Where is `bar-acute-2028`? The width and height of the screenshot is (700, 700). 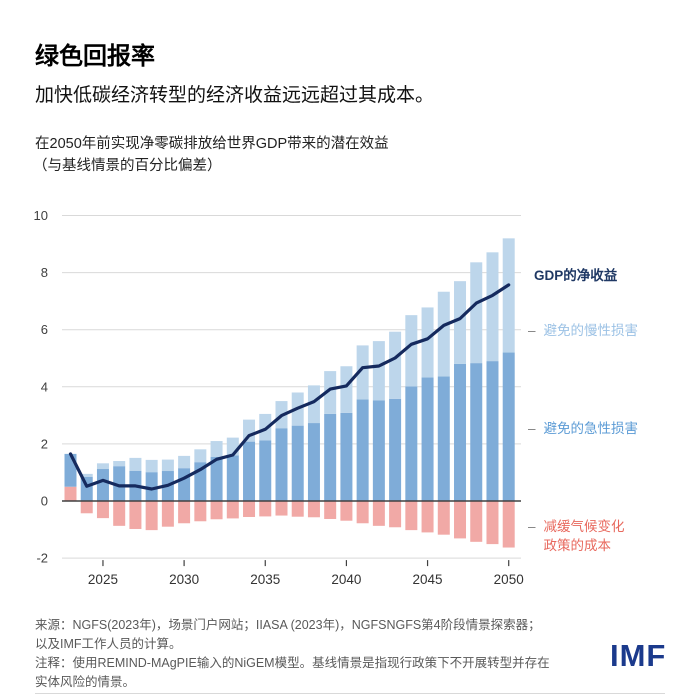
bar-acute-2028 is located at coordinates (151, 486).